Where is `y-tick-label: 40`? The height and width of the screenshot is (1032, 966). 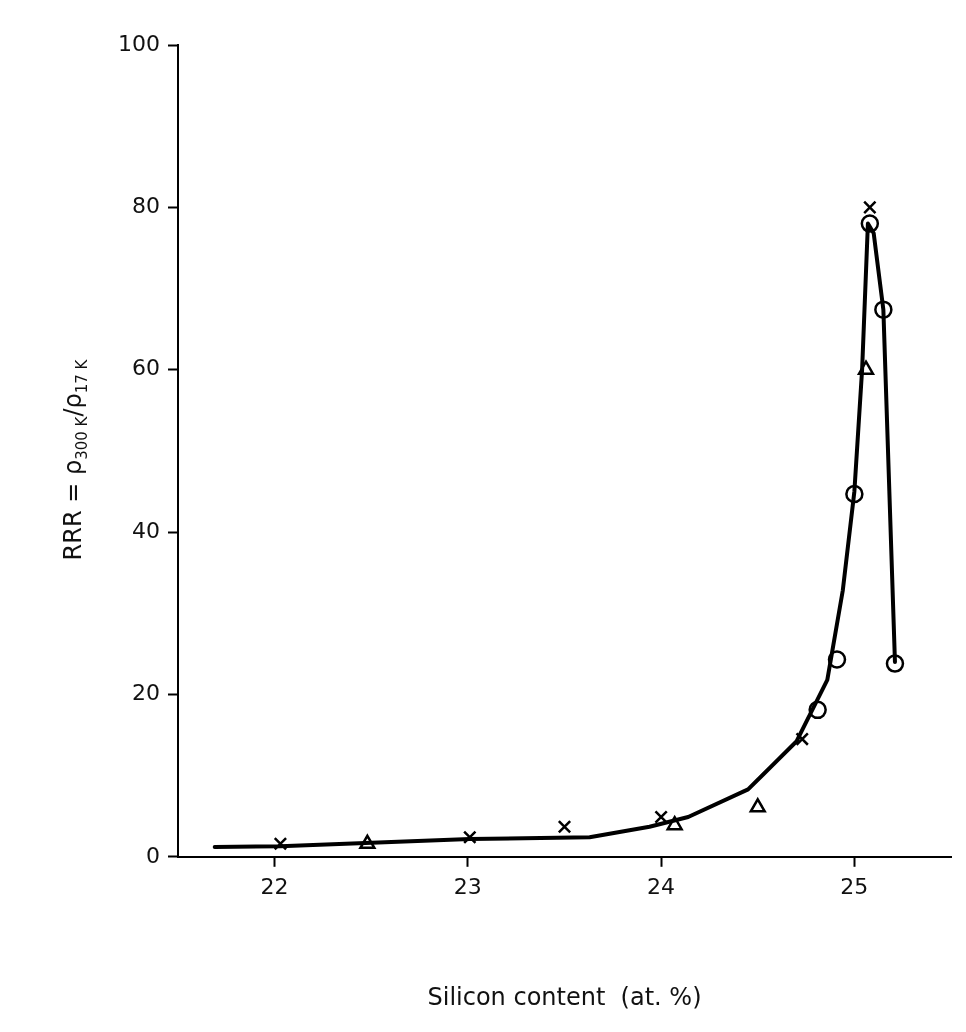
y-tick-label: 40 is located at coordinates (145, 530).